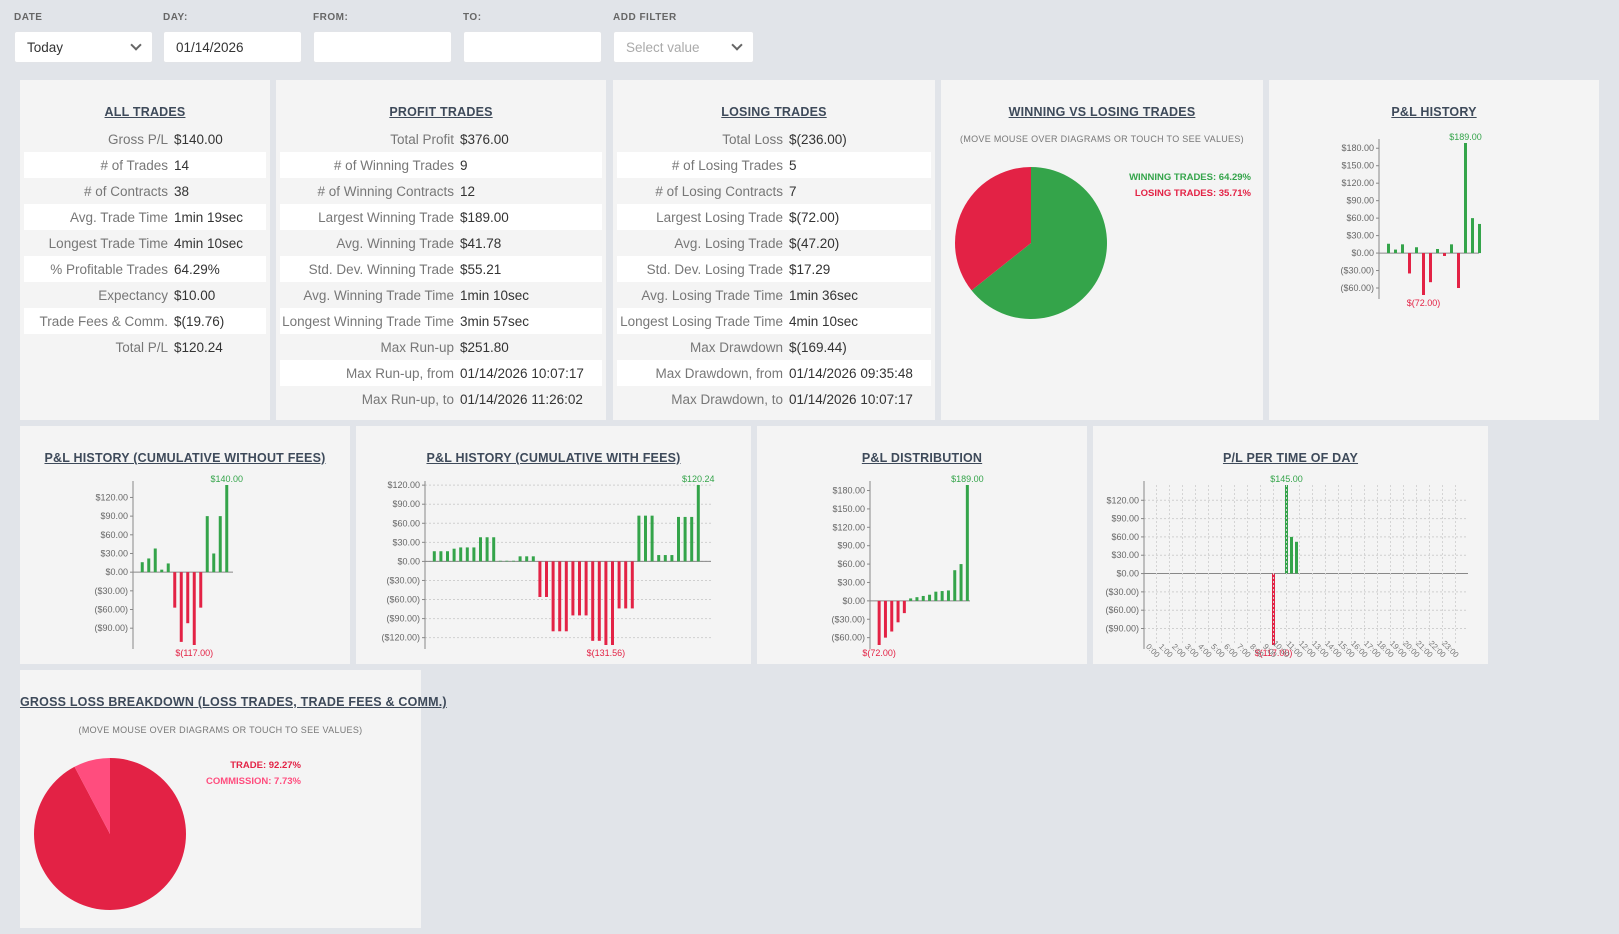 Image resolution: width=1619 pixels, height=934 pixels. I want to click on cum-fees-title: P&L HISTORY (CUMULATIVE WITH FEES), so click(553, 458).